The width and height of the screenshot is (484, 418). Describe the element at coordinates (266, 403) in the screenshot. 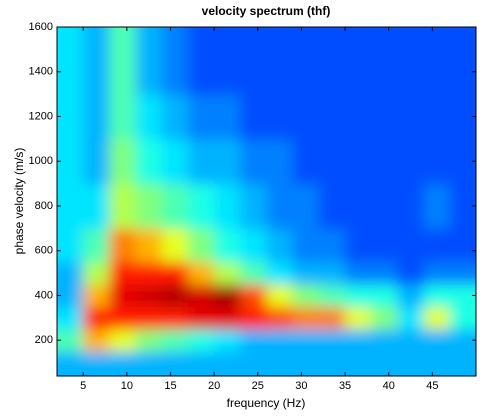

I see `x-axis-label: frequency (Hz)` at that location.